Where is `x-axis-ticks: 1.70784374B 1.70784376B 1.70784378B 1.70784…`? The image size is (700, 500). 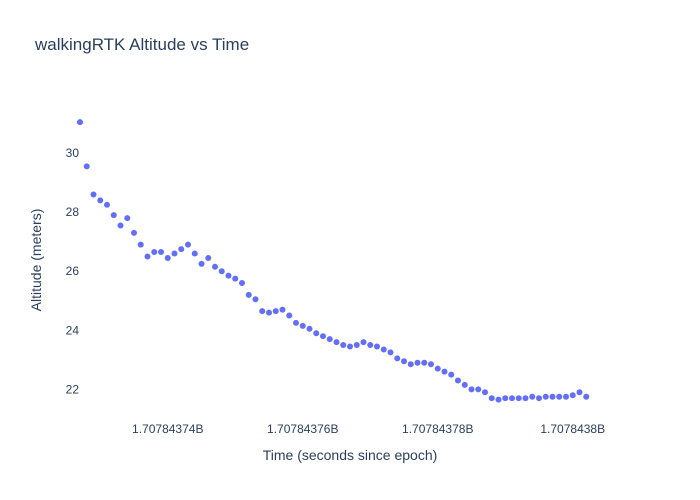 x-axis-ticks: 1.70784374B 1.70784376B 1.70784378B 1.70784… is located at coordinates (368, 429).